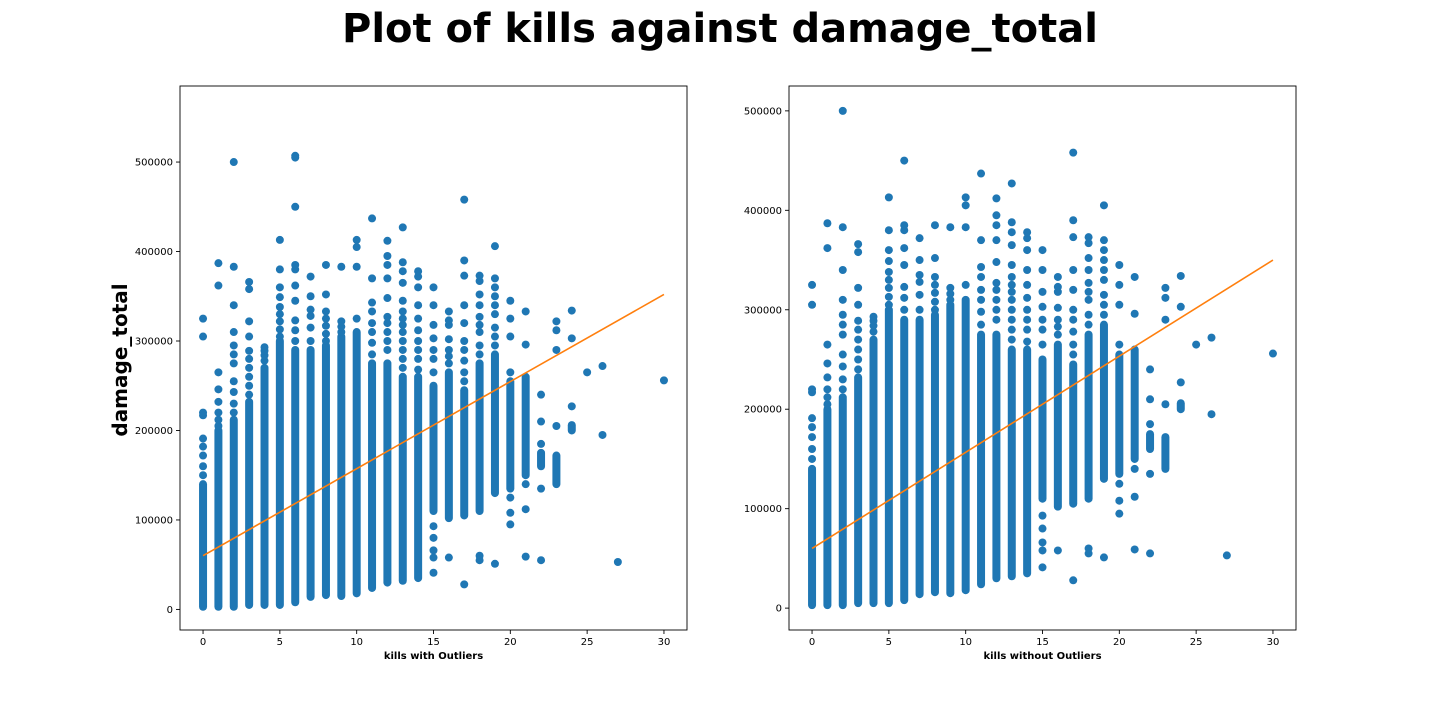  What do you see at coordinates (587, 642) in the screenshot?
I see `x-tick-label: 25` at bounding box center [587, 642].